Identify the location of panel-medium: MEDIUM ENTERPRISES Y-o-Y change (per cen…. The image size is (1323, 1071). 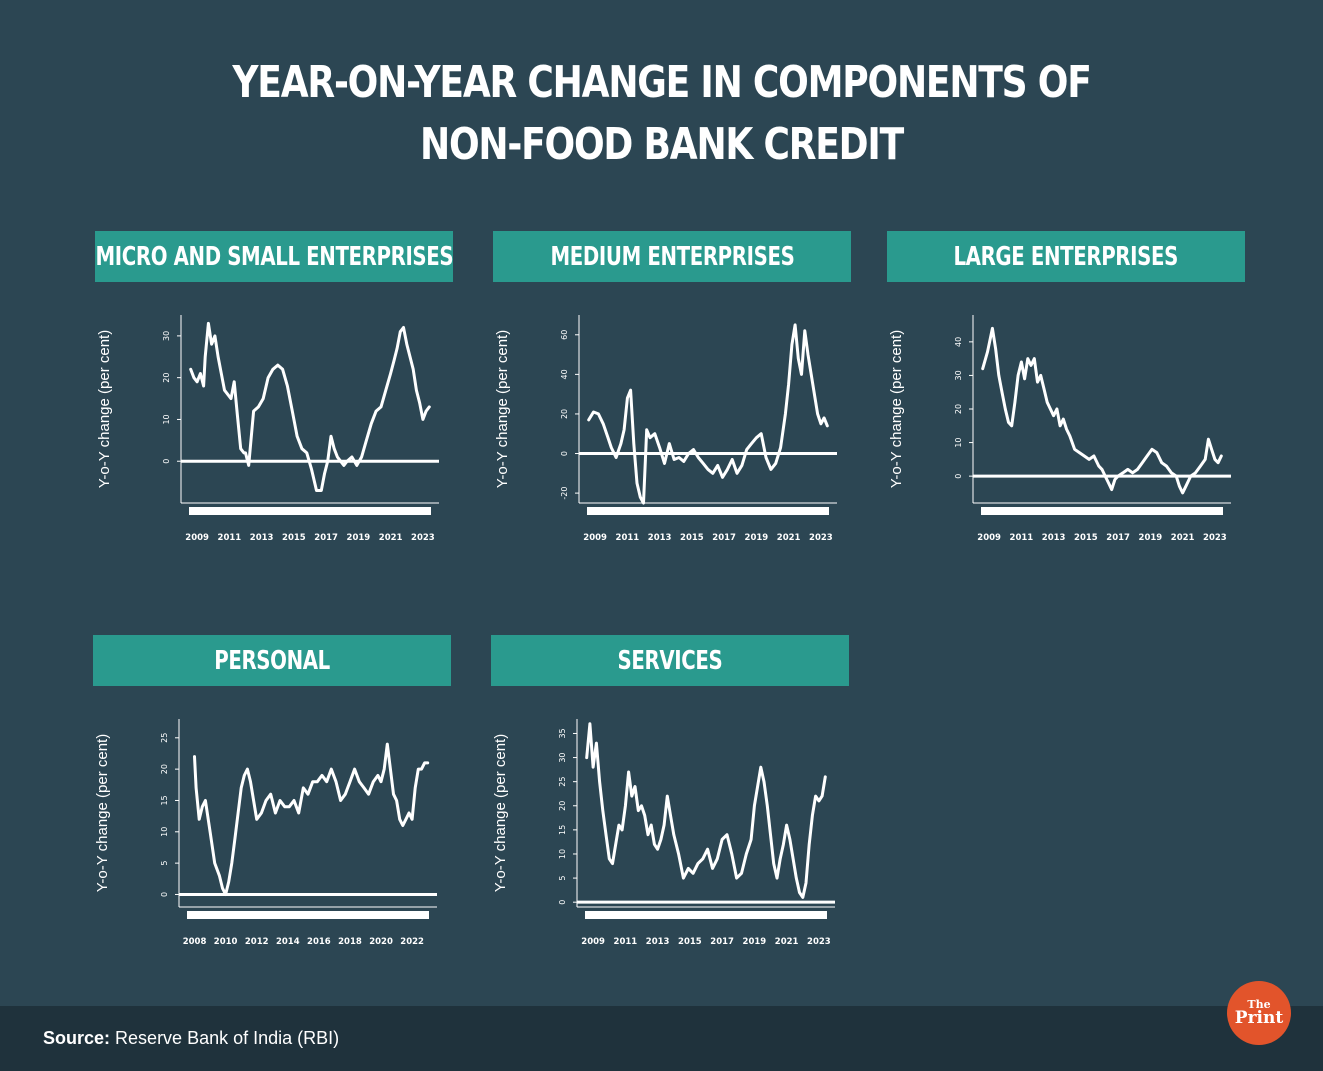
(672, 391).